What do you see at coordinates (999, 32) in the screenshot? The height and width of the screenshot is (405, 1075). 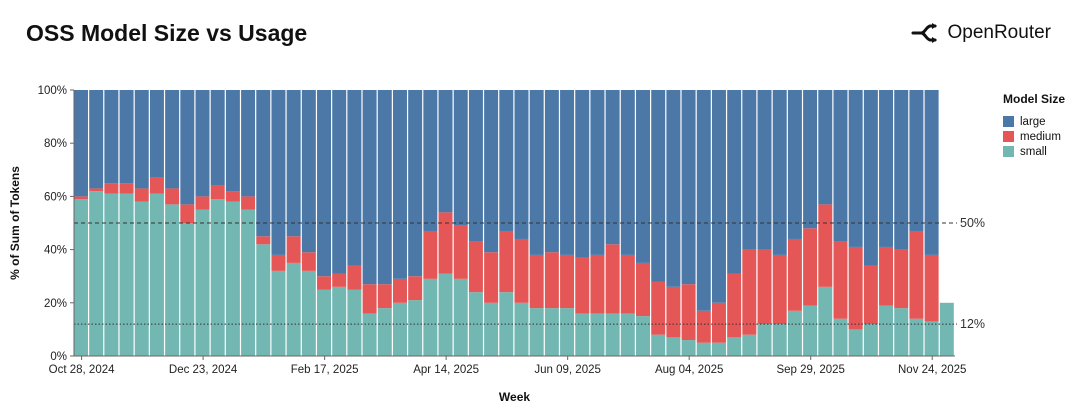 I see `brand-name: OpenRouter` at bounding box center [999, 32].